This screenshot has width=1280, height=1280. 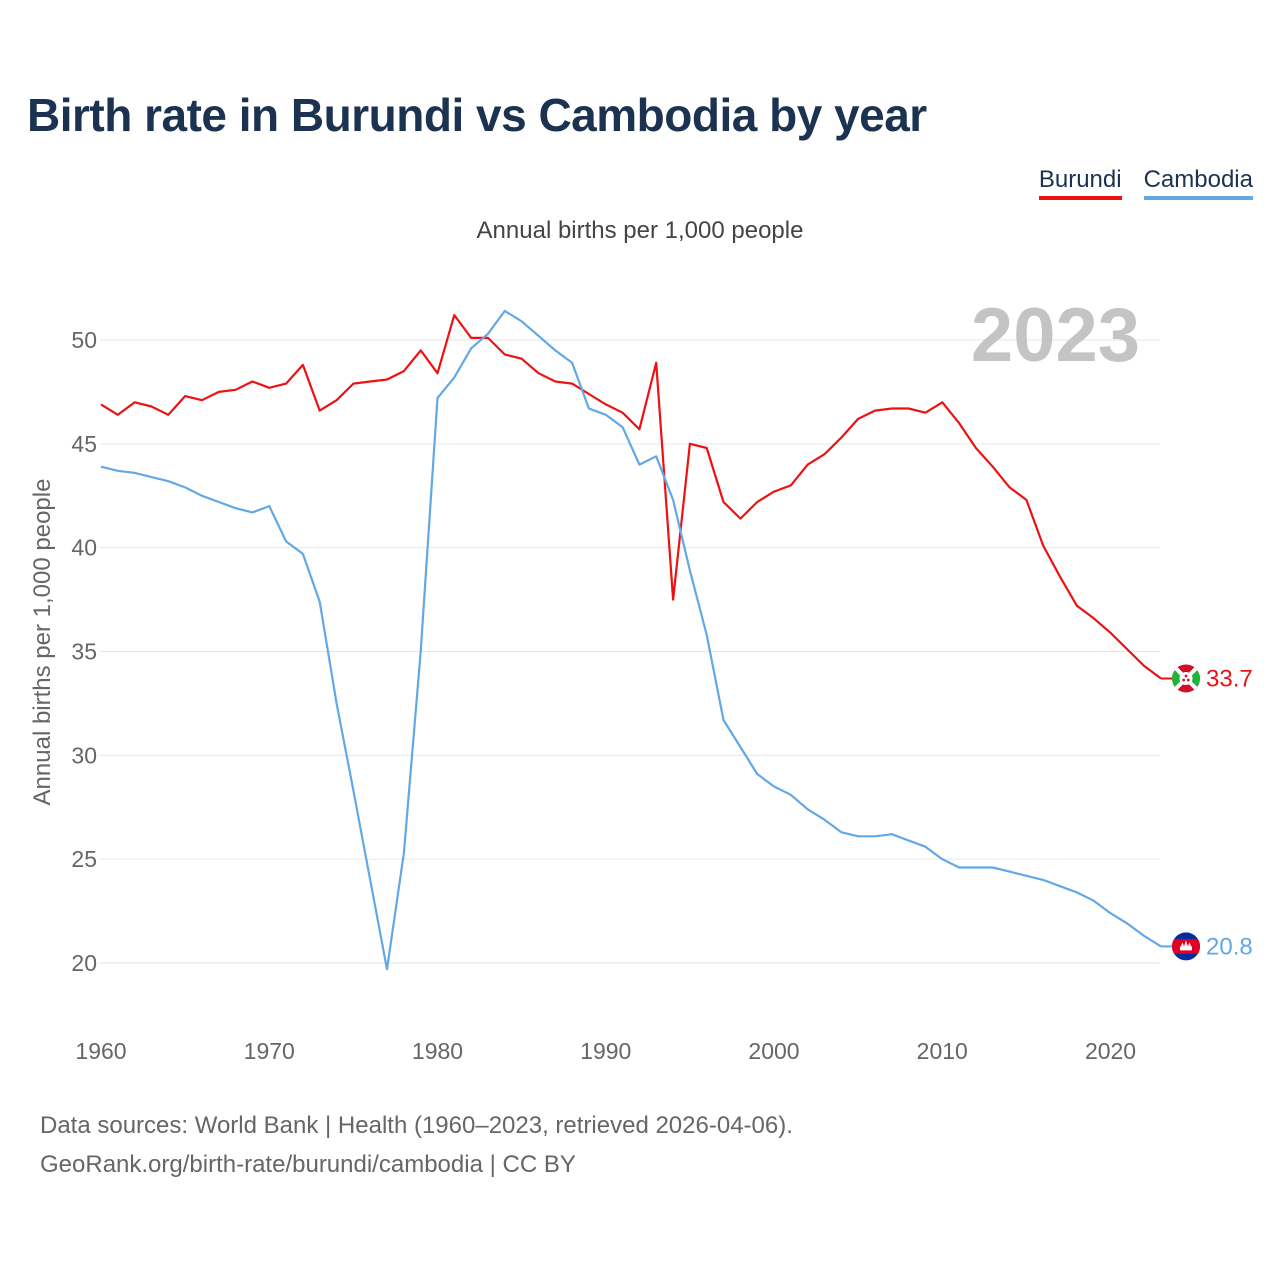 I want to click on temple-tower-center, so click(x=1186, y=943).